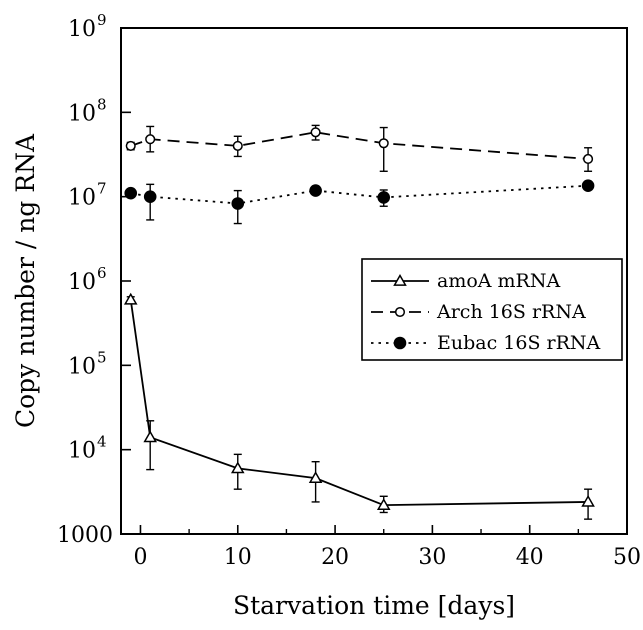 This screenshot has height=630, width=643. What do you see at coordinates (102, 189) in the screenshot?
I see `y-tick-exponent: 7` at bounding box center [102, 189].